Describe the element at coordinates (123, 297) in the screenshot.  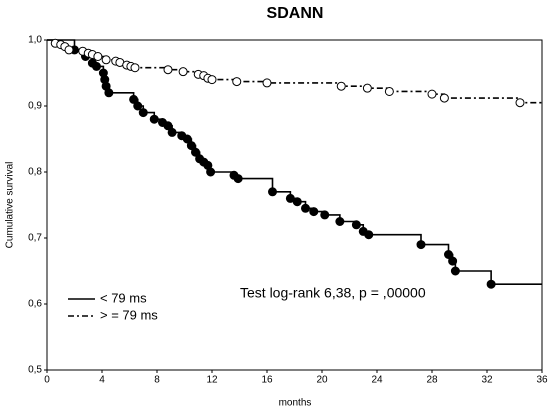
I see `legend-label: < 79 ms` at that location.